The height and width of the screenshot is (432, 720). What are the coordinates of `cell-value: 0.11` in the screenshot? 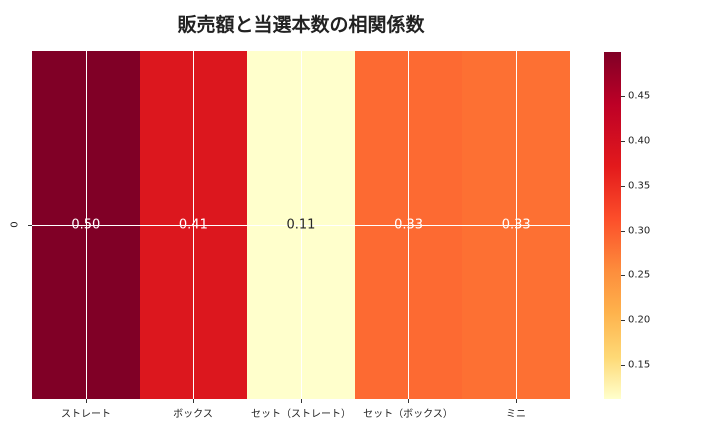 It's located at (301, 225).